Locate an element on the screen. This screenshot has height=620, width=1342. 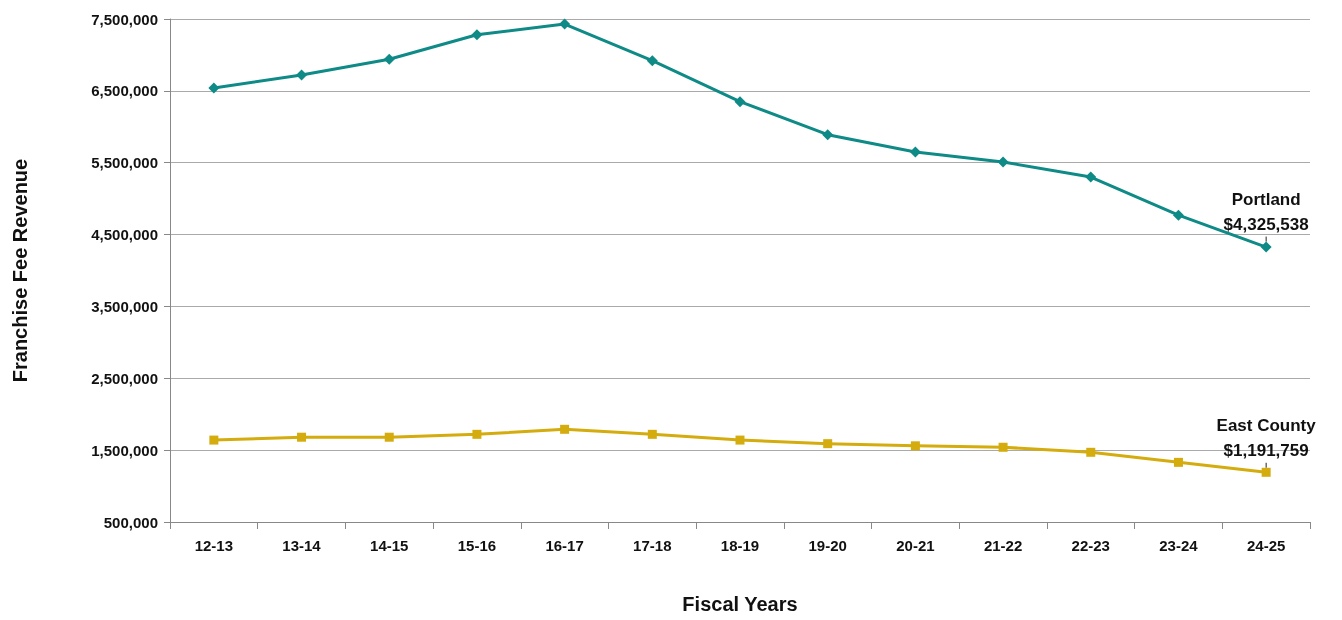
y-tick-label: 6,500,000 is located at coordinates (124, 91).